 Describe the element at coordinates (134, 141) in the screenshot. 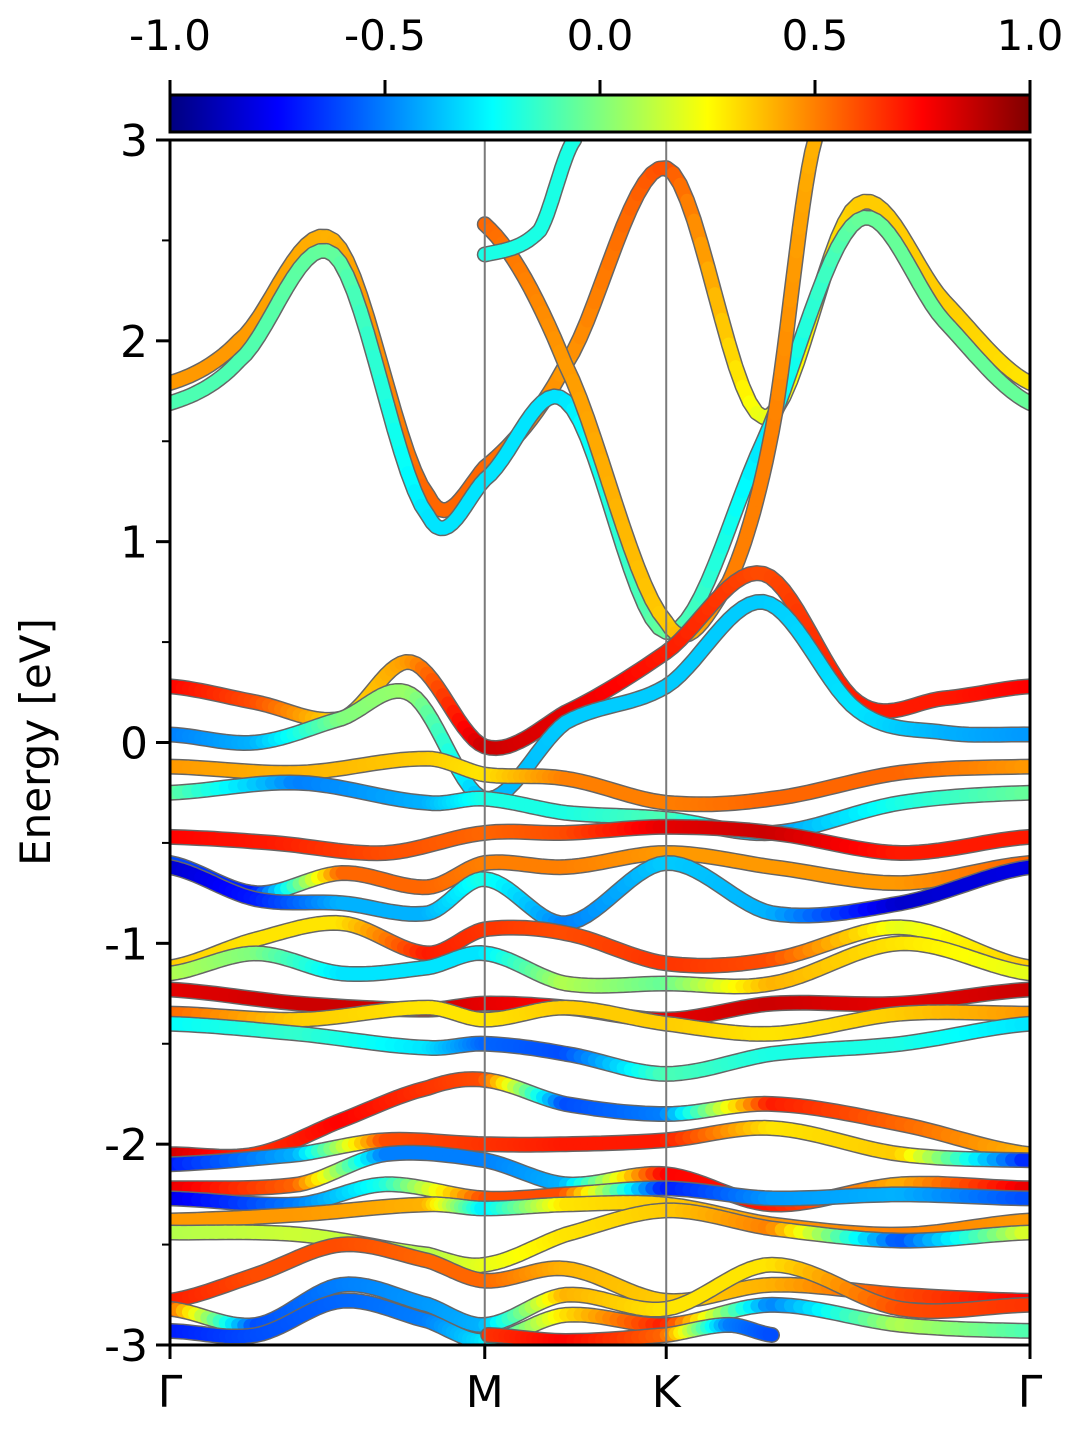

I see `y-tick-label: 3` at that location.